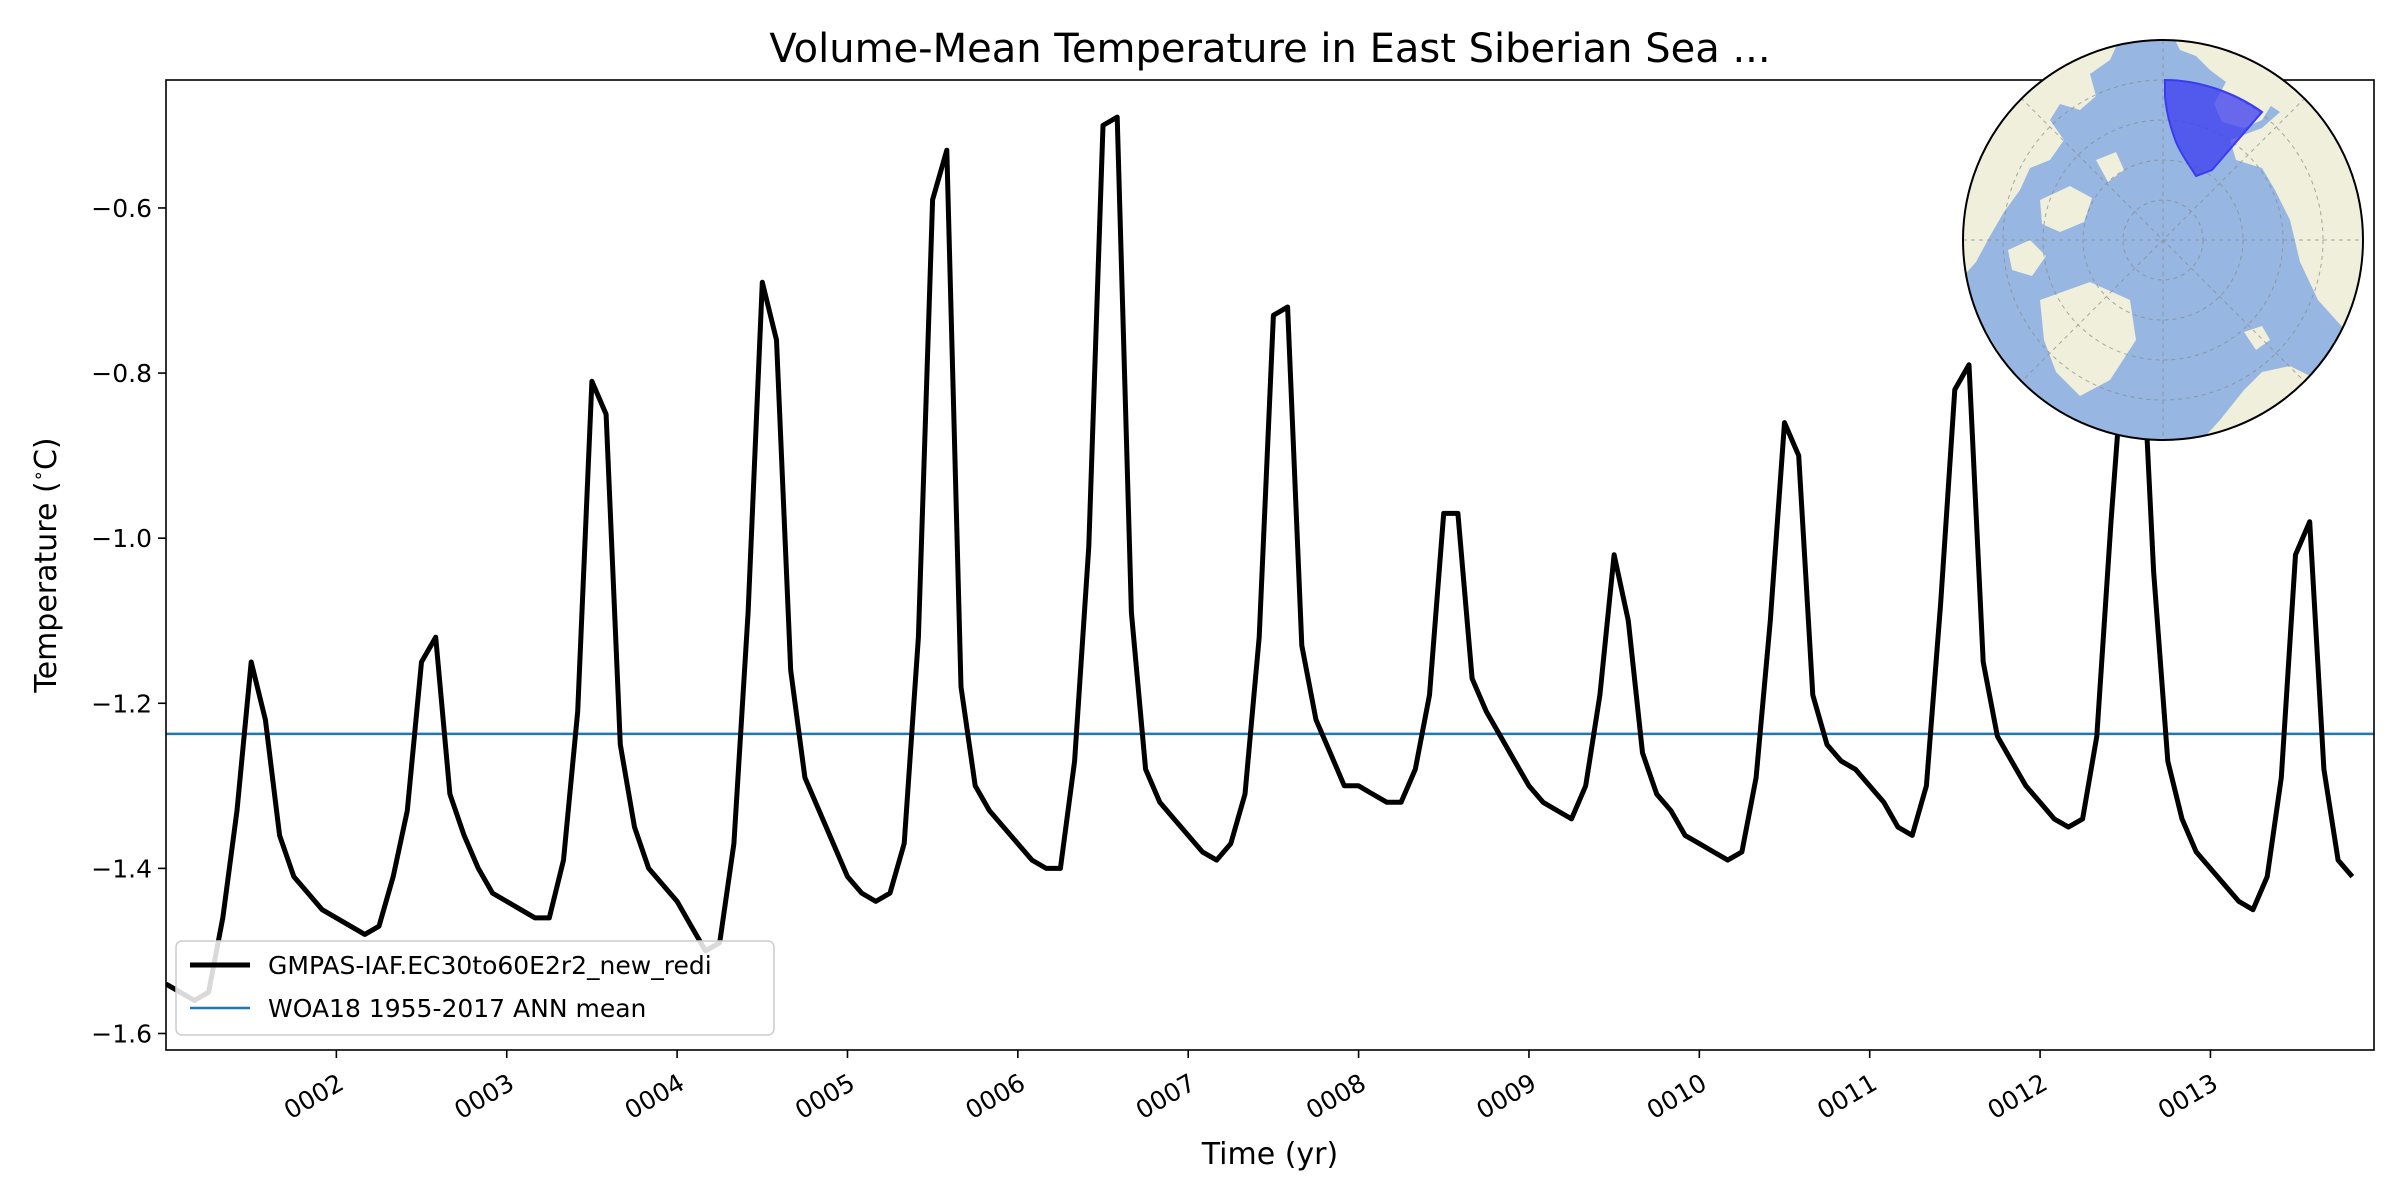 Image resolution: width=2400 pixels, height=1200 pixels. What do you see at coordinates (2214, 128) in the screenshot?
I see `map-region-east-siberian-sea` at bounding box center [2214, 128].